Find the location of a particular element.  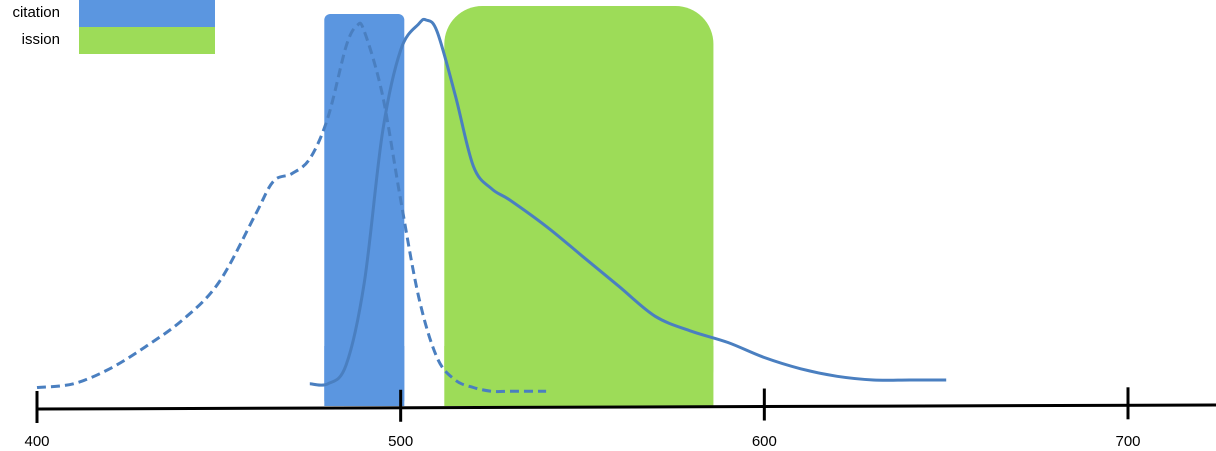

chart-legend: citation ission is located at coordinates (110, 30).